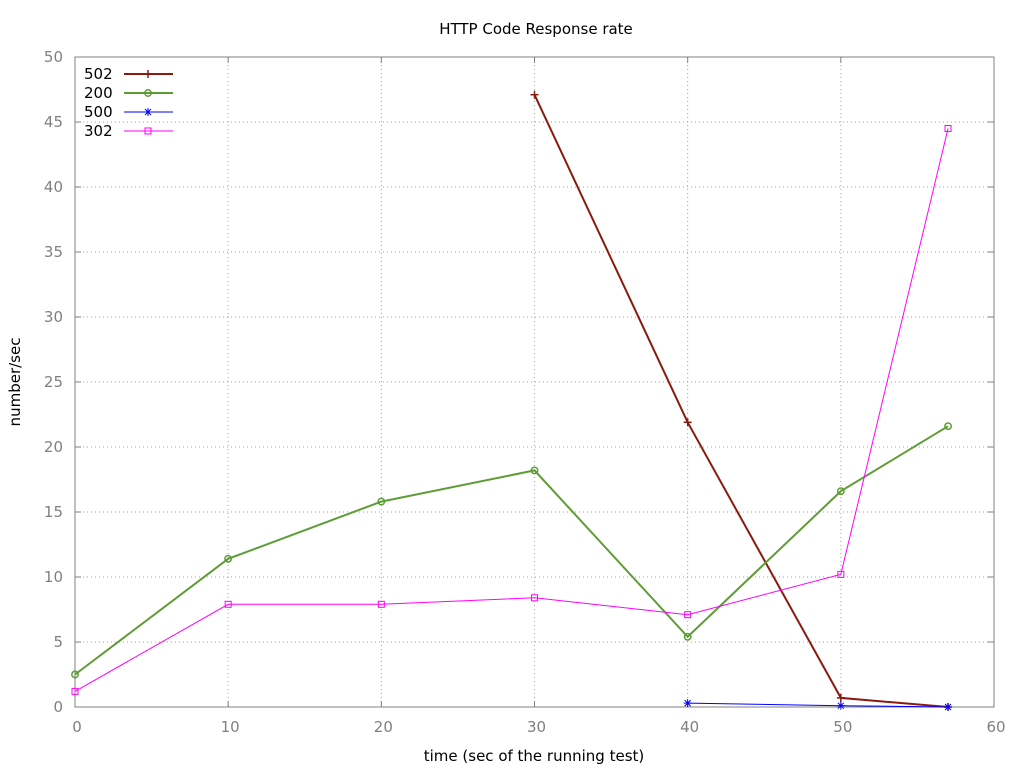 The image size is (1024, 768). What do you see at coordinates (98, 131) in the screenshot?
I see `legend-label: 302` at bounding box center [98, 131].